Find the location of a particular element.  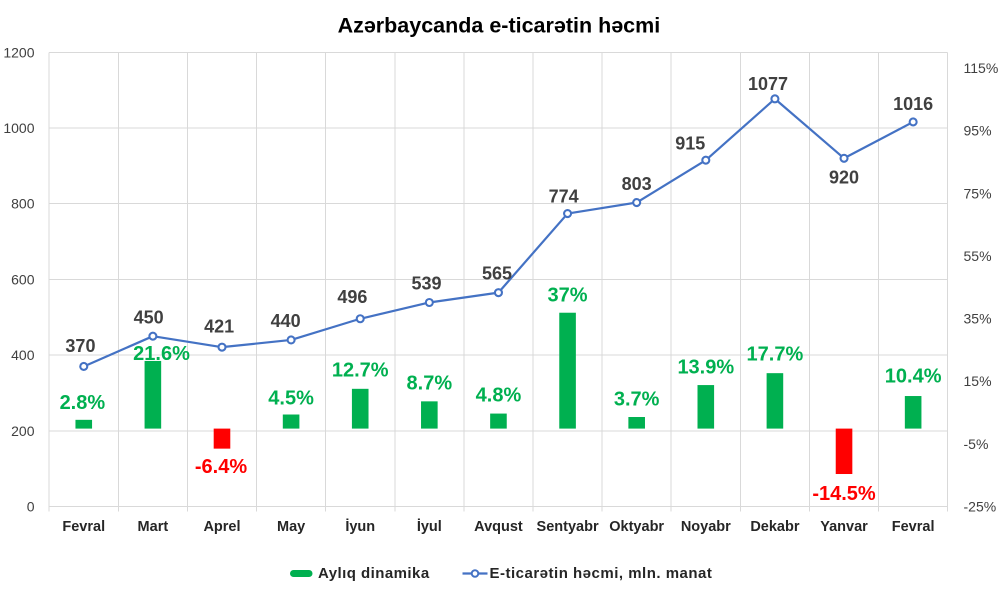

svg-text: 4.8% is located at coordinates (499, 396).